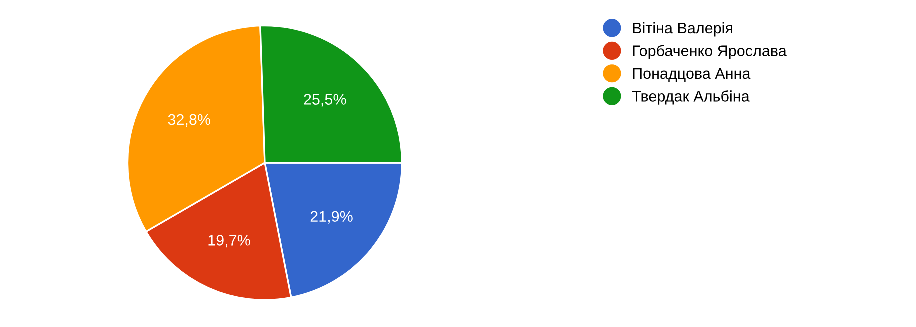  Describe the element at coordinates (229, 241) in the screenshot. I see `data-label: 19,7%` at that location.